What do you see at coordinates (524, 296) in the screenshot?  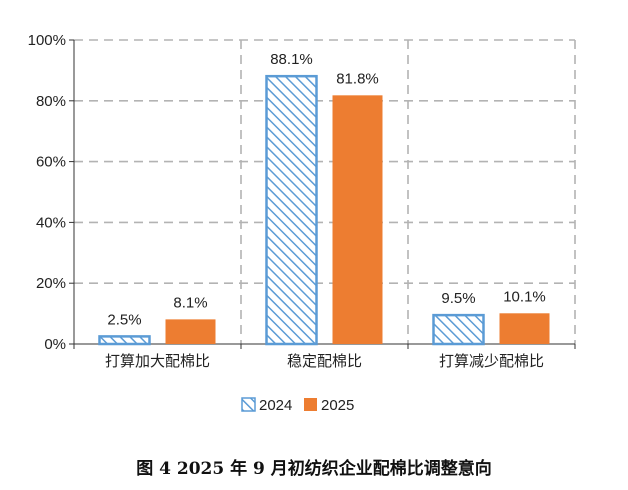 I see `data-label: 10.1%` at bounding box center [524, 296].